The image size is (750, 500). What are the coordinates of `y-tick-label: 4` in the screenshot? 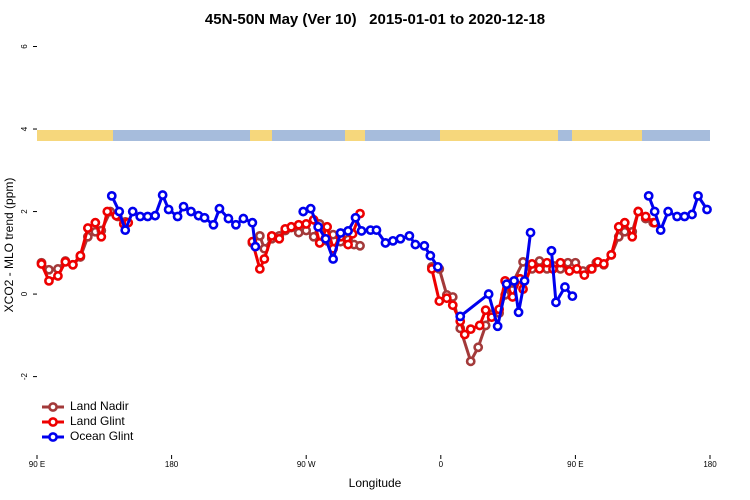 It's located at (24, 128).